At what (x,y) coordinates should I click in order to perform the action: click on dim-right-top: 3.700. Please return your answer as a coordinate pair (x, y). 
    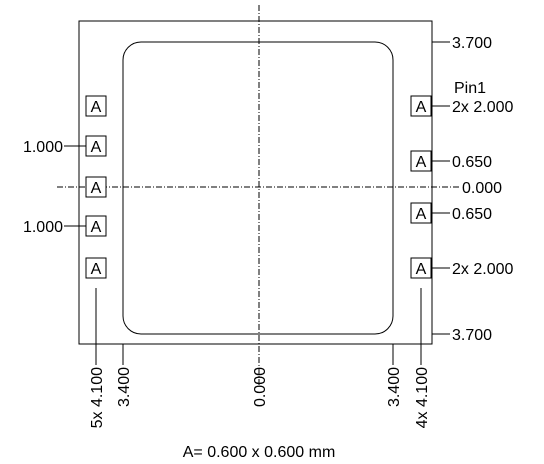
    Looking at the image, I should click on (472, 43).